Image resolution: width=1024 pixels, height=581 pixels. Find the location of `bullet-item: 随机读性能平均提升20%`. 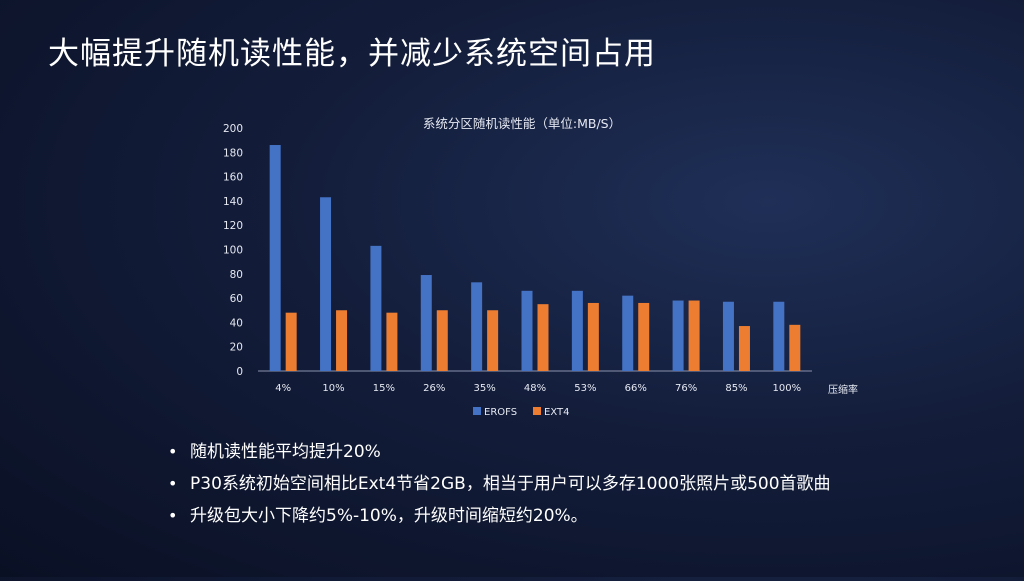

bullet-item: 随机读性能平均提升20% is located at coordinates (498, 452).